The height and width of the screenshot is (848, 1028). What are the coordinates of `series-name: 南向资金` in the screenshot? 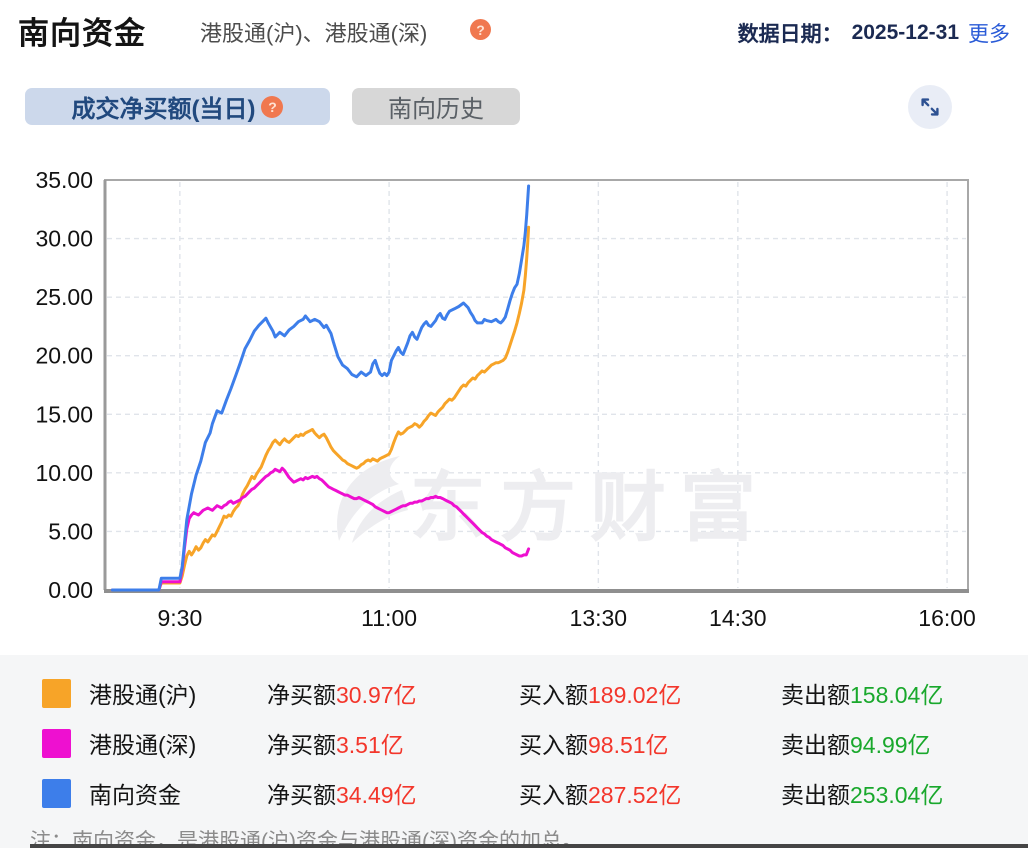 It's located at (135, 795).